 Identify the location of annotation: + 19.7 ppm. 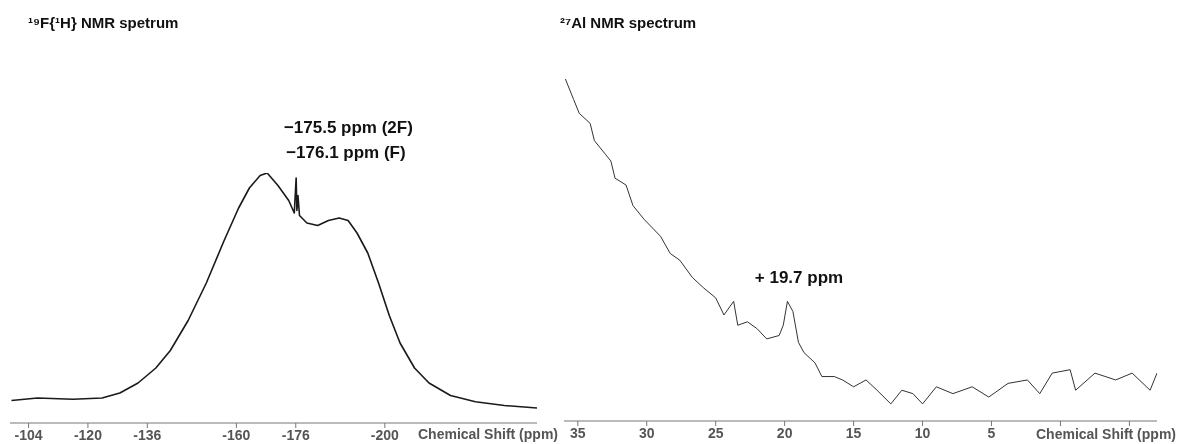
(799, 278).